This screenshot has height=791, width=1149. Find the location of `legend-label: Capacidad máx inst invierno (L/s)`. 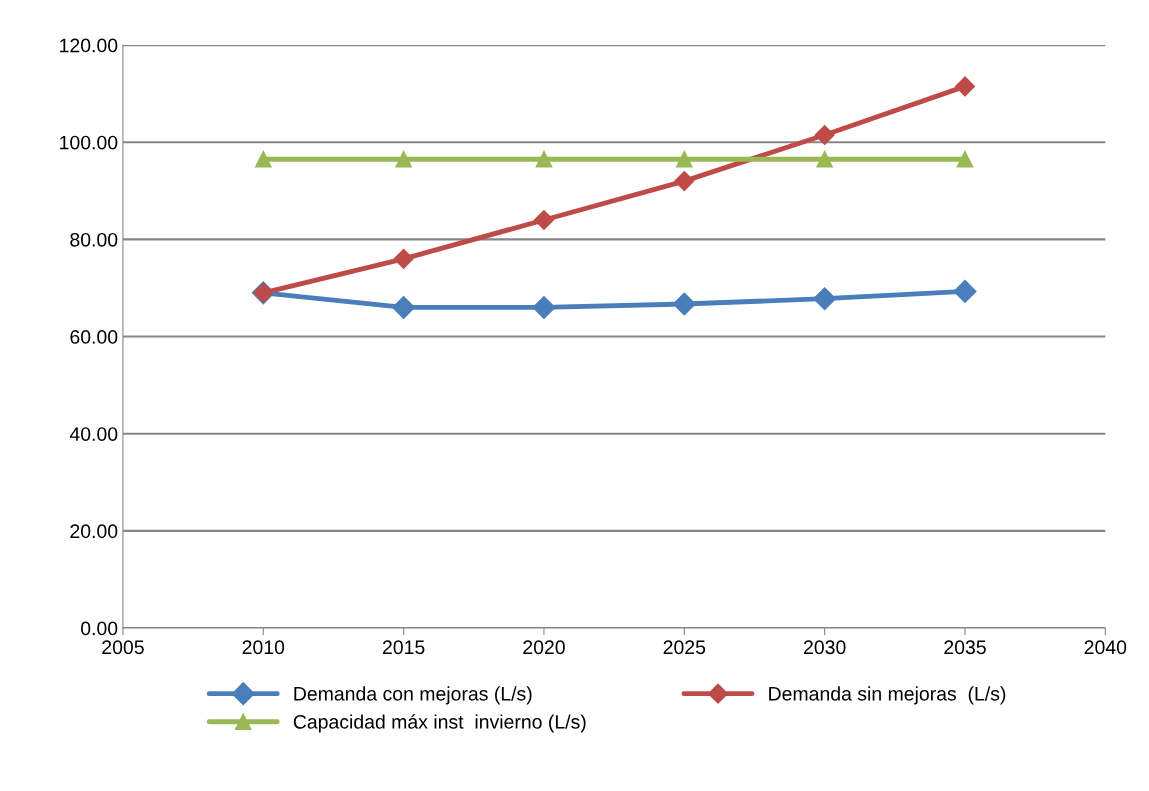

legend-label: Capacidad máx inst invierno (L/s) is located at coordinates (439, 723).